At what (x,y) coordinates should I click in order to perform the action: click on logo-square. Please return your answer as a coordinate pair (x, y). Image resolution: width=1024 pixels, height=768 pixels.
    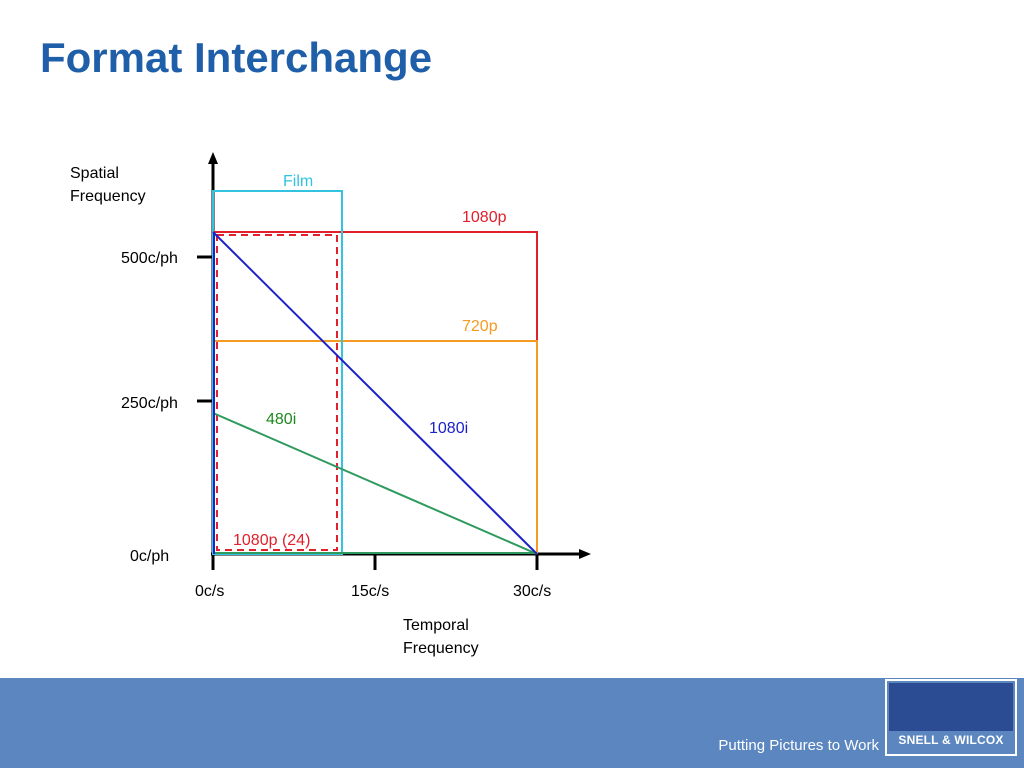
    Looking at the image, I should click on (951, 707).